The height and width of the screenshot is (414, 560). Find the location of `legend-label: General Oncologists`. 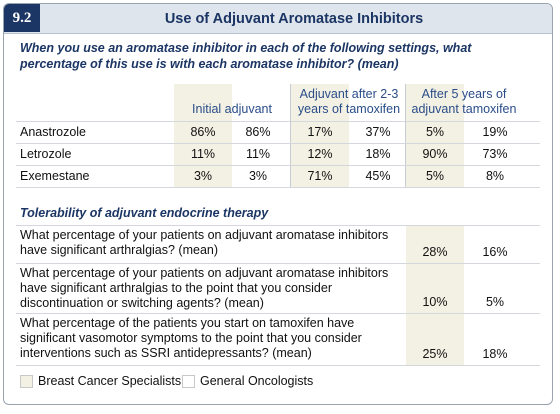

legend-label: General Oncologists is located at coordinates (257, 381).